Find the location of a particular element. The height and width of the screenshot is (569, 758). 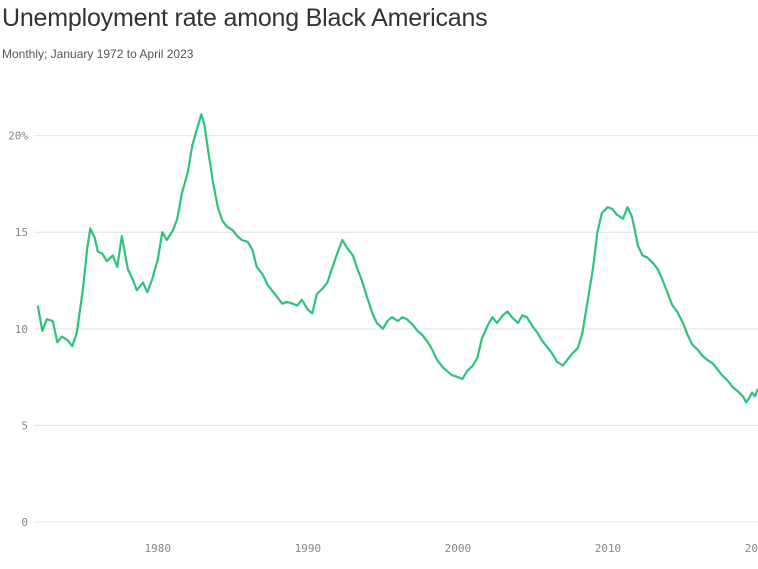

x-axis-ticks: 1980 1990 2000 2010 2020 is located at coordinates (451, 548).